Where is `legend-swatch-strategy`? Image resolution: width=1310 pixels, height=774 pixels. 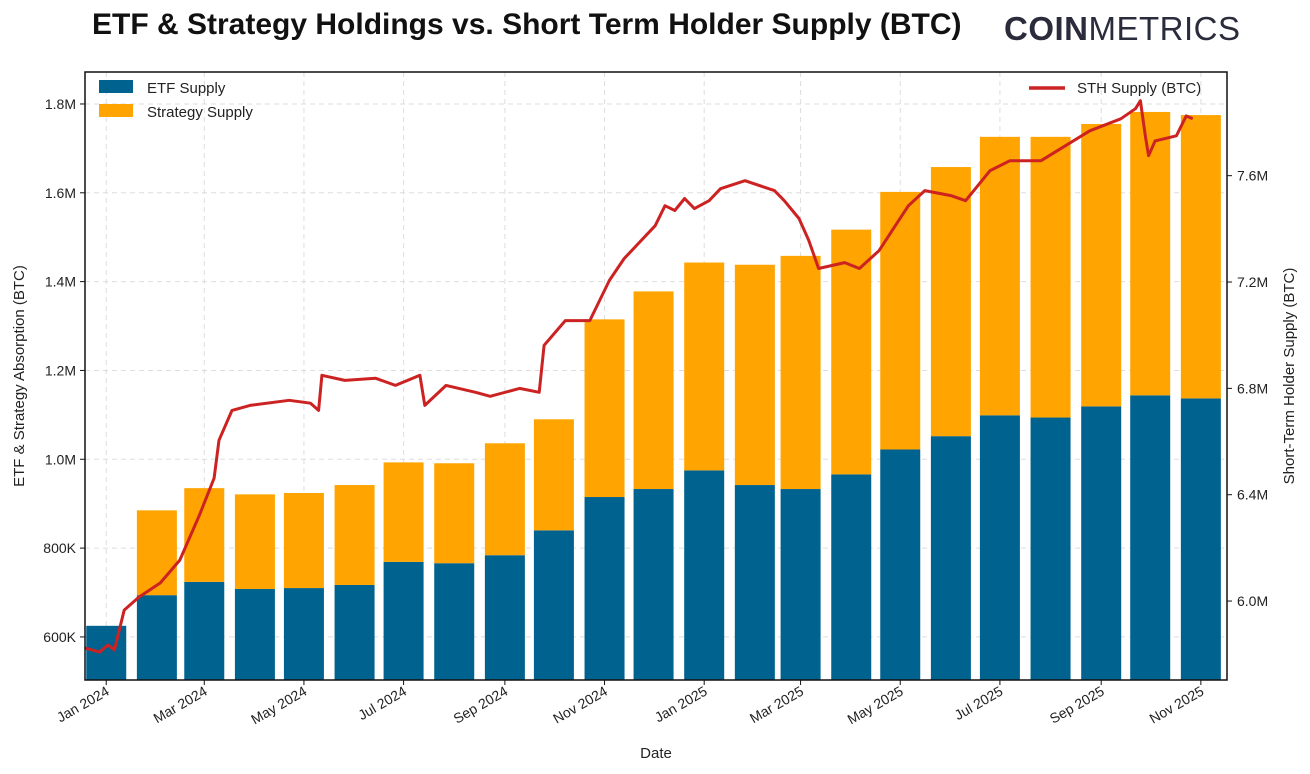
legend-swatch-strategy is located at coordinates (116, 110).